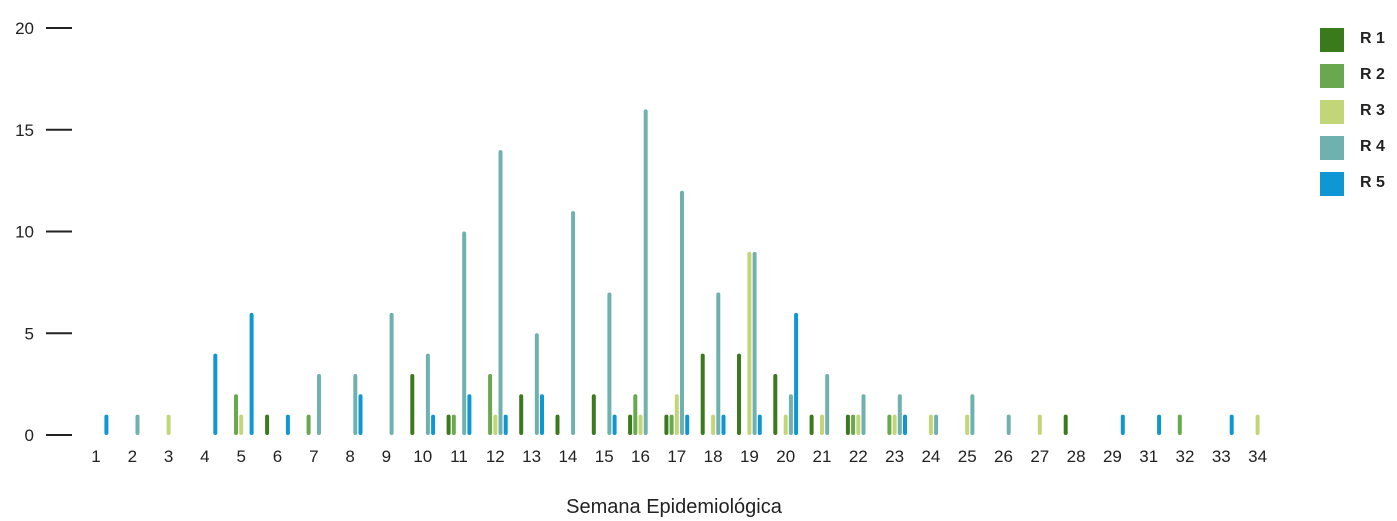  I want to click on legend-label: R 5, so click(1372, 182).